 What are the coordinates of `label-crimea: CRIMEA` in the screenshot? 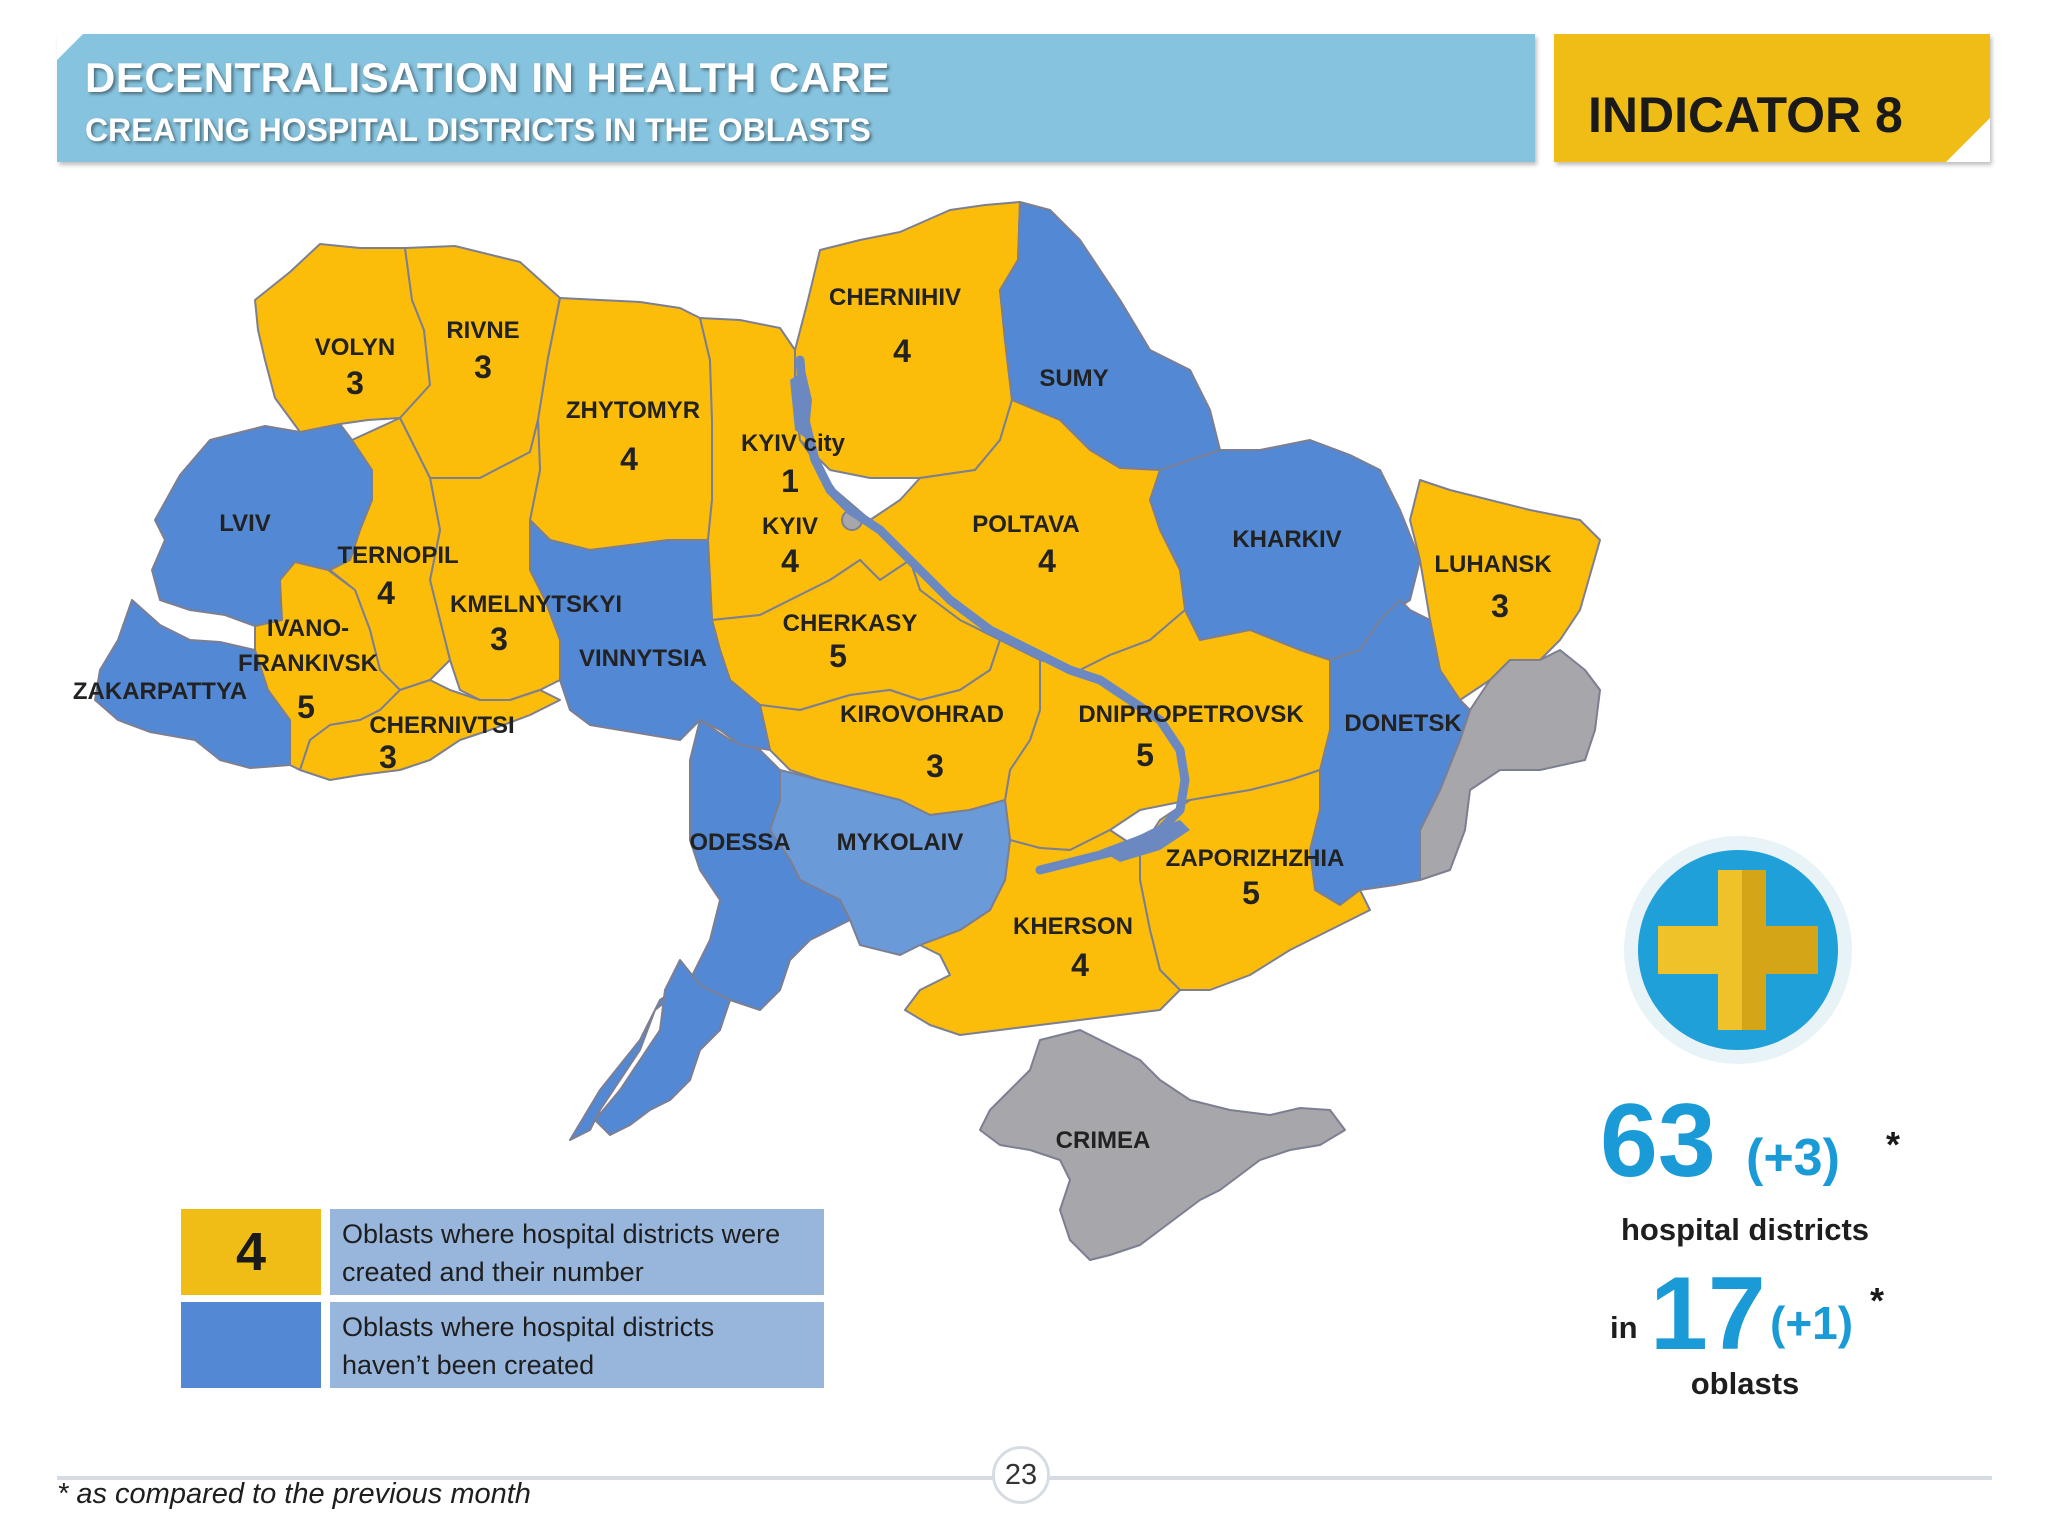 It's located at (1103, 1140).